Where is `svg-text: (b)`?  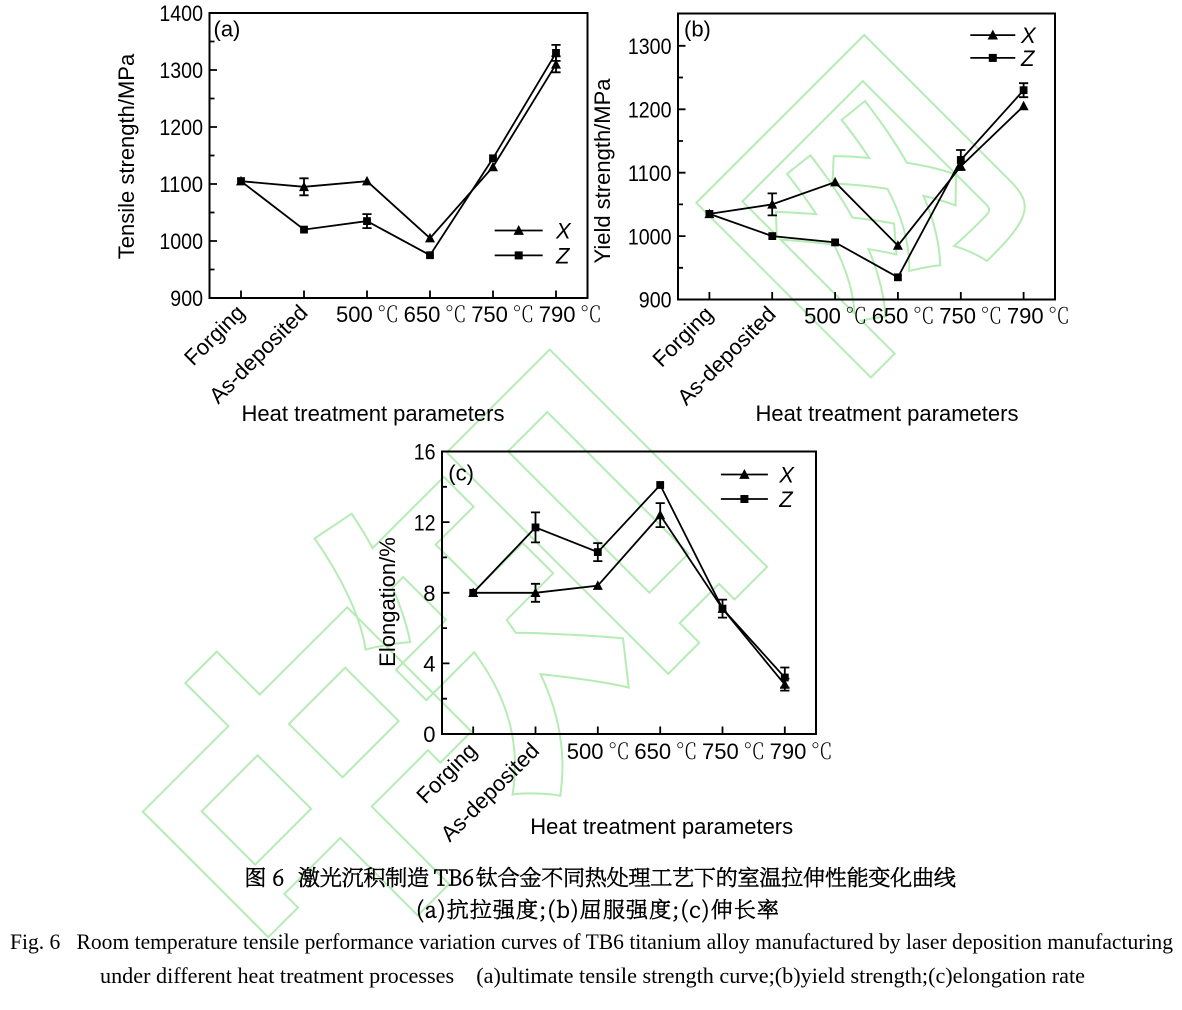 svg-text: (b) is located at coordinates (697, 29).